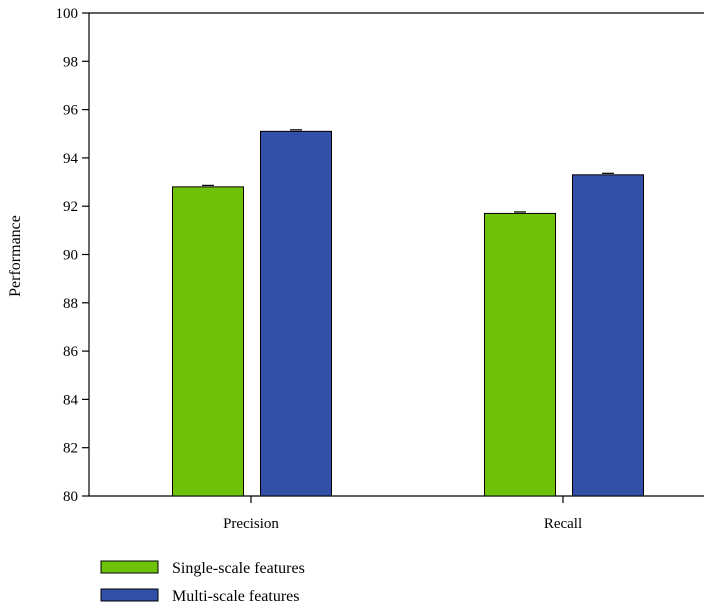  Describe the element at coordinates (251, 524) in the screenshot. I see `x-tick-label-0: Precision` at that location.